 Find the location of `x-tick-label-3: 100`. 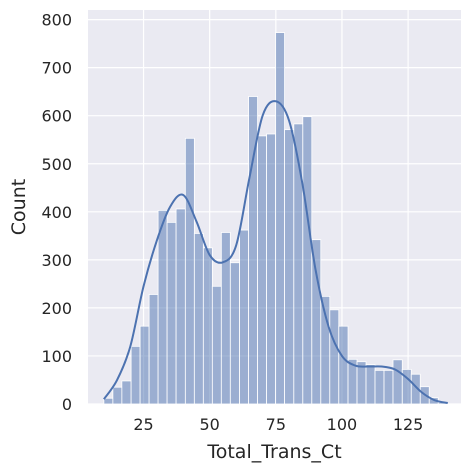

x-tick-label-3: 100 is located at coordinates (342, 424).